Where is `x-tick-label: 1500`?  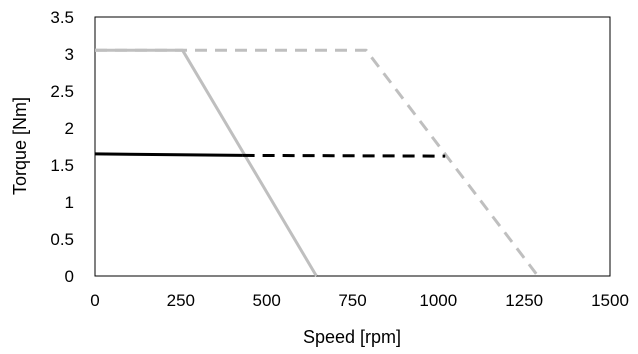
x-tick-label: 1500 is located at coordinates (610, 300).